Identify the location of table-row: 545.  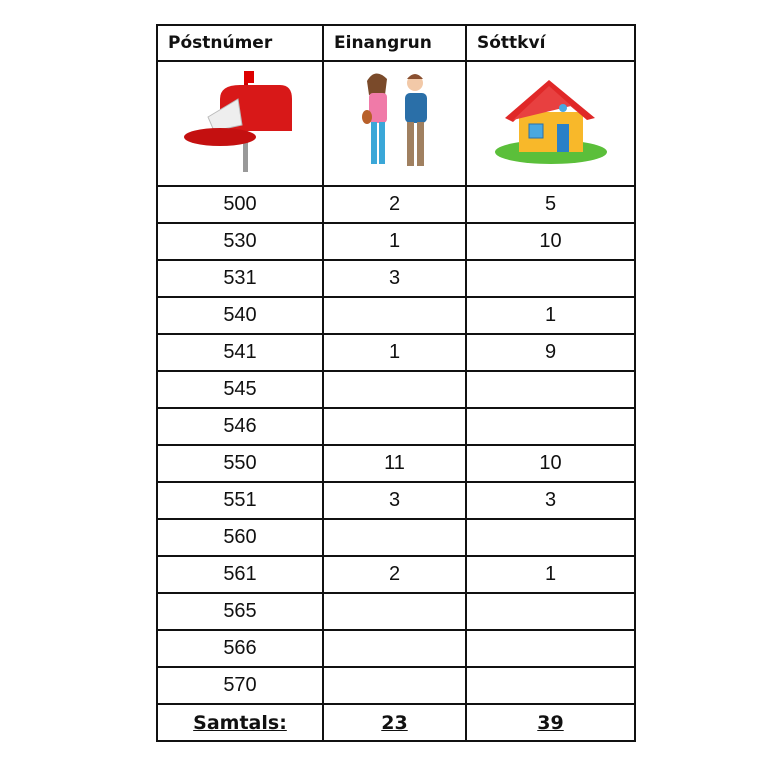
(396, 389).